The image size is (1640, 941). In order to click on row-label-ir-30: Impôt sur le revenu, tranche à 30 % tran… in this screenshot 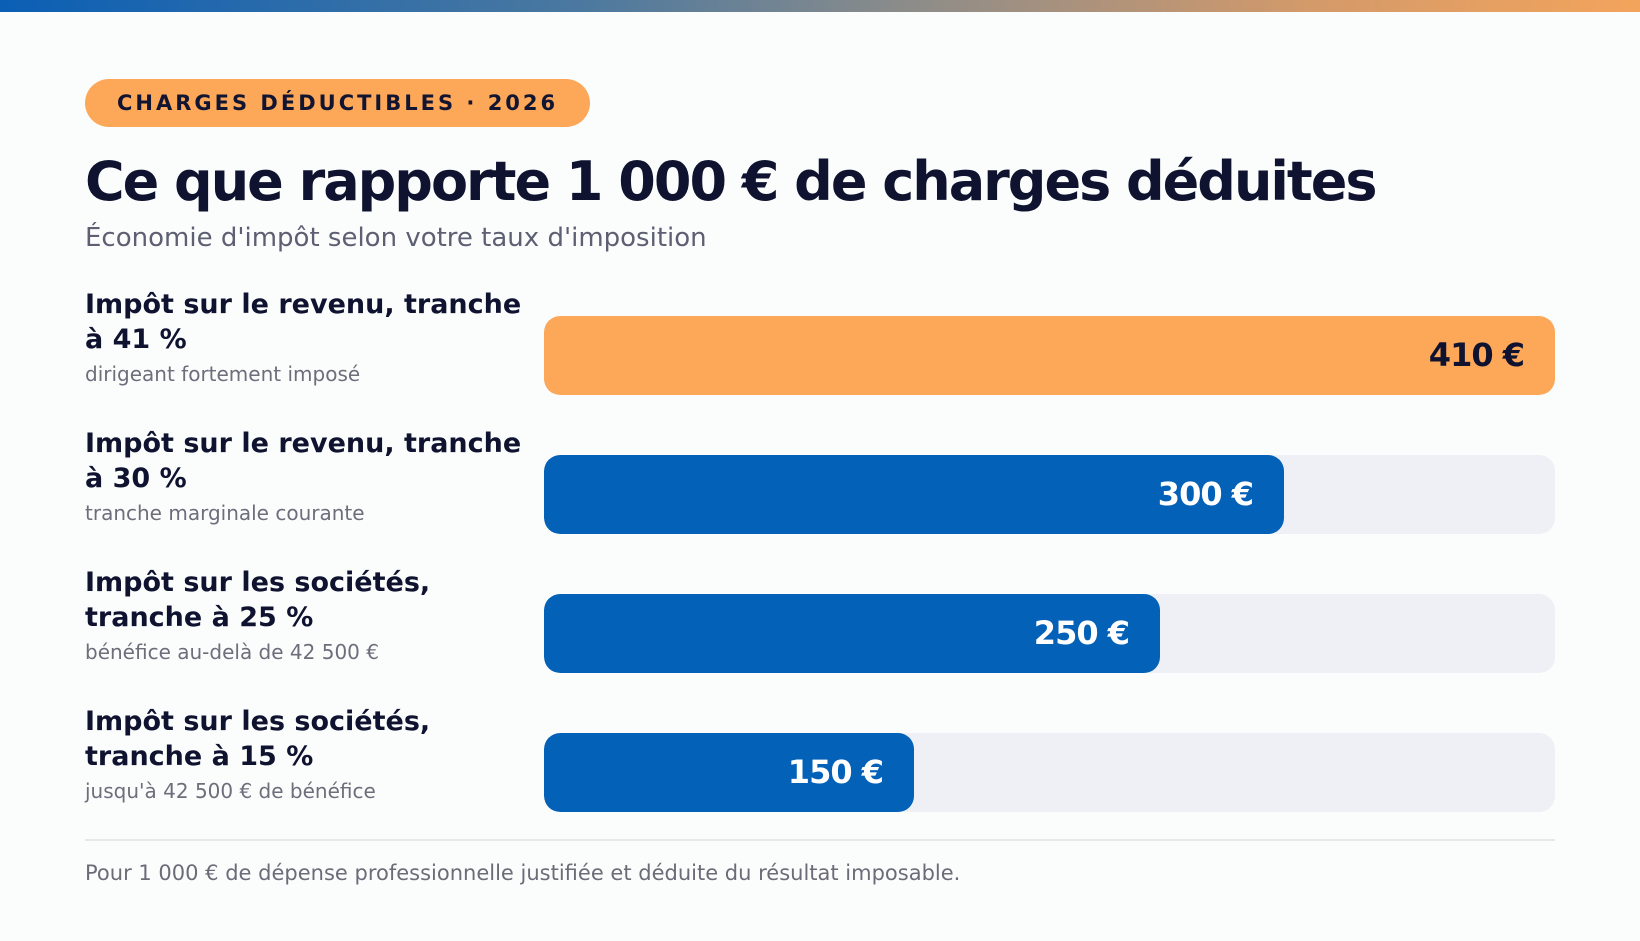, I will do `click(305, 476)`.